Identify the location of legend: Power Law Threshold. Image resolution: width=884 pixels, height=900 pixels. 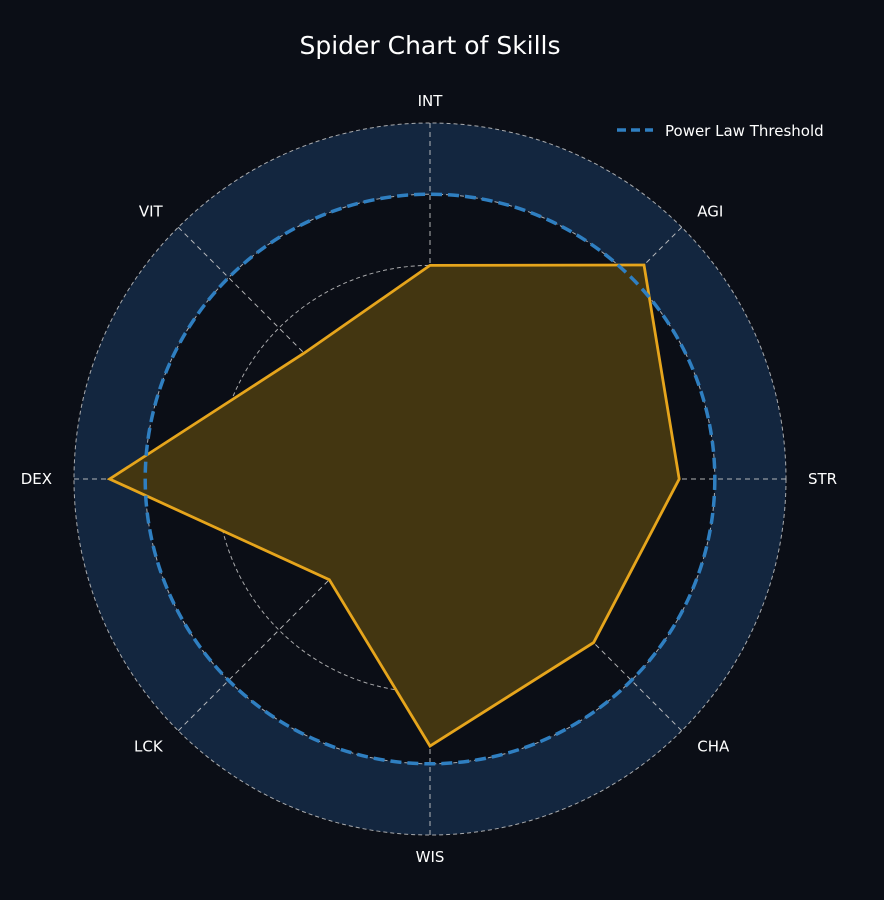
(720, 131).